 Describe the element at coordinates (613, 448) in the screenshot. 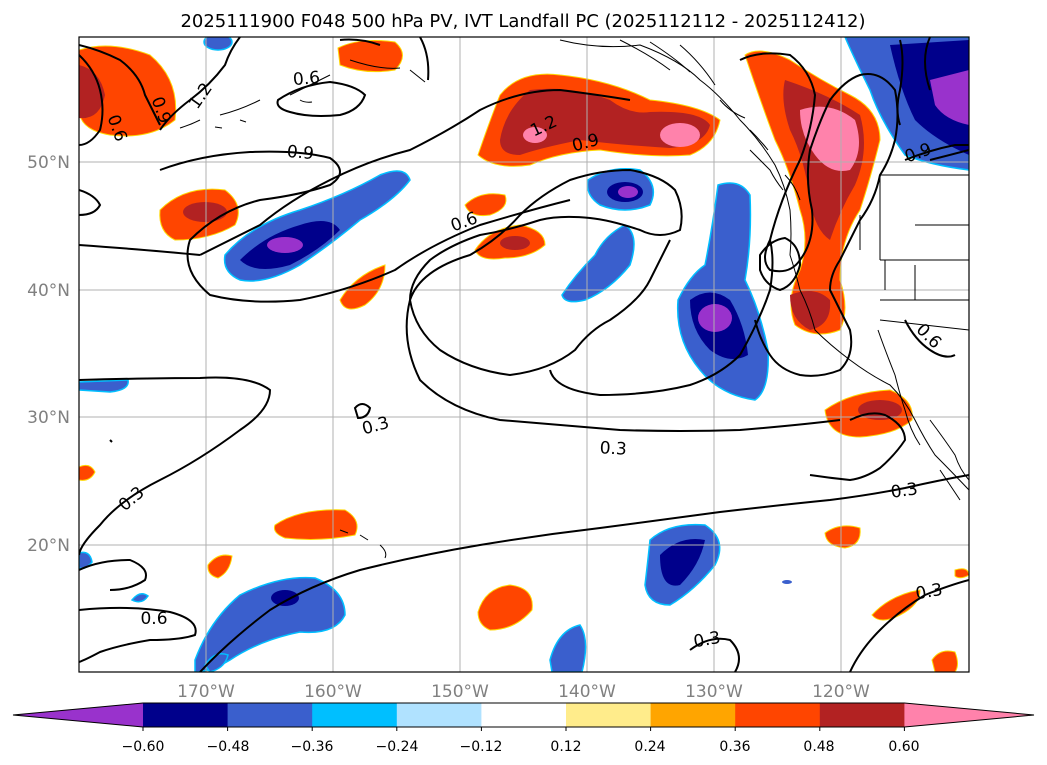

I see `clabel-0-3-east: 0.3` at that location.